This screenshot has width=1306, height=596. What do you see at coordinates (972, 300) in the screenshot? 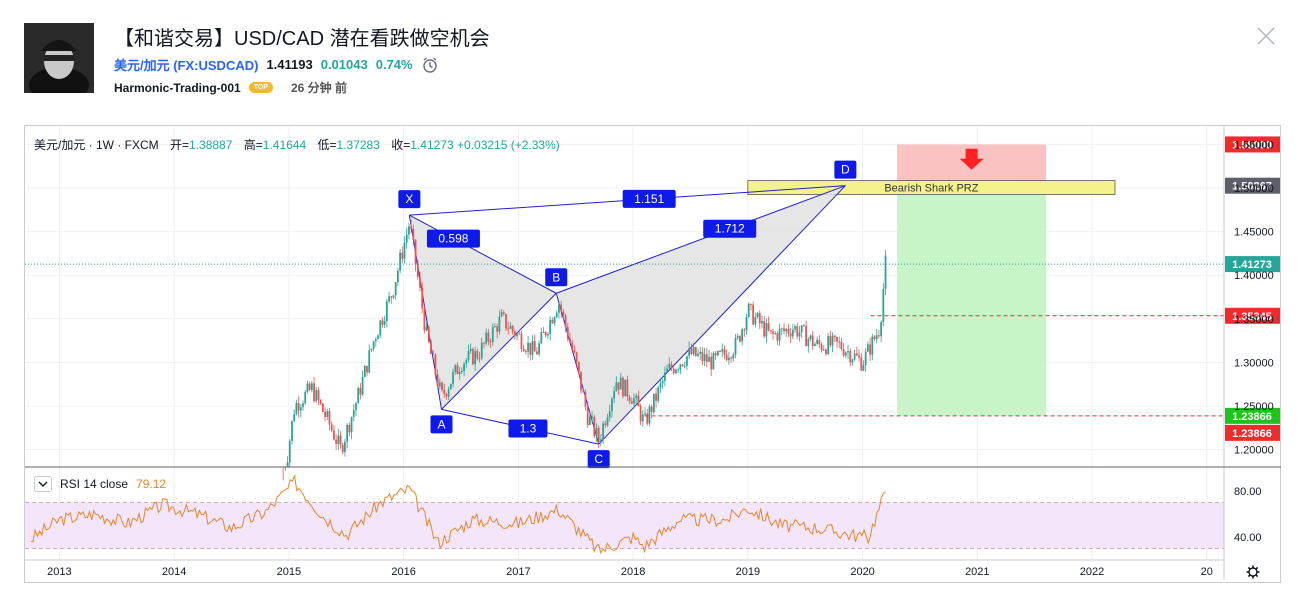
I see `take-profit-zone` at bounding box center [972, 300].